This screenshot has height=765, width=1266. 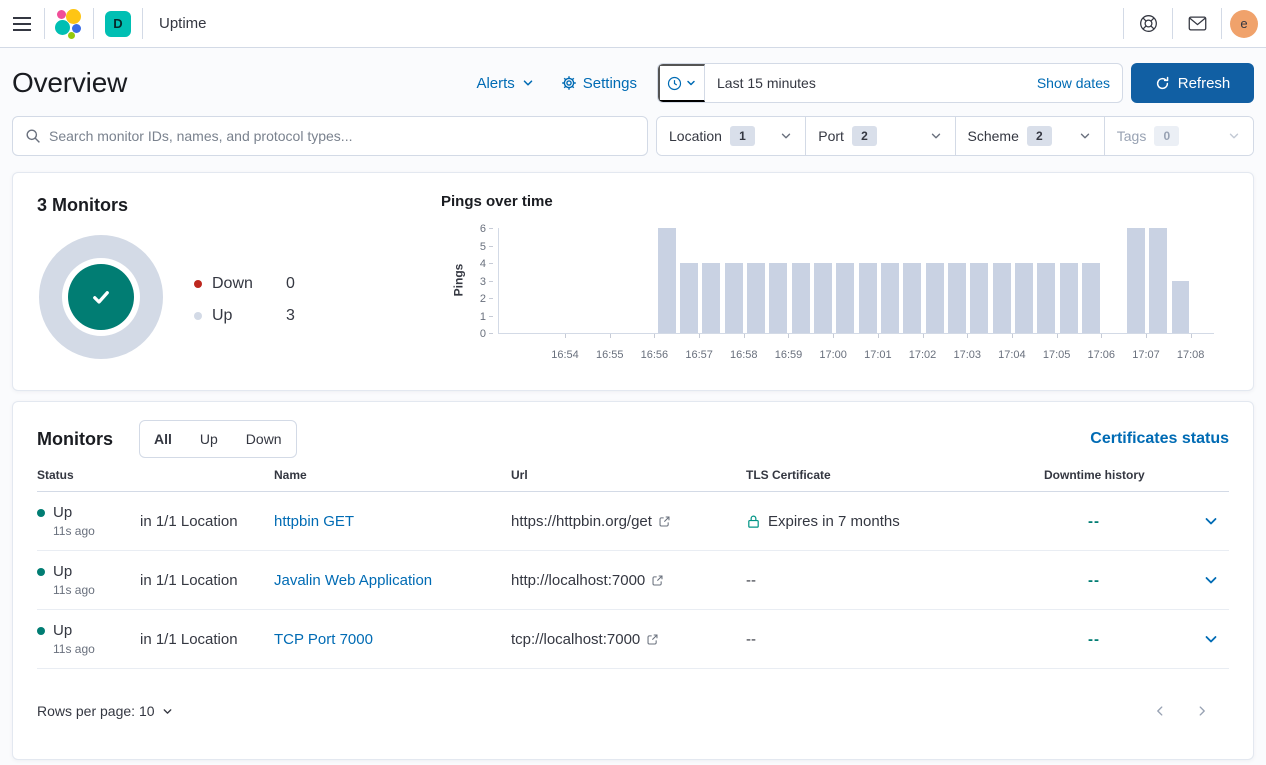 What do you see at coordinates (751, 580) in the screenshot?
I see `tls-expiry: --` at bounding box center [751, 580].